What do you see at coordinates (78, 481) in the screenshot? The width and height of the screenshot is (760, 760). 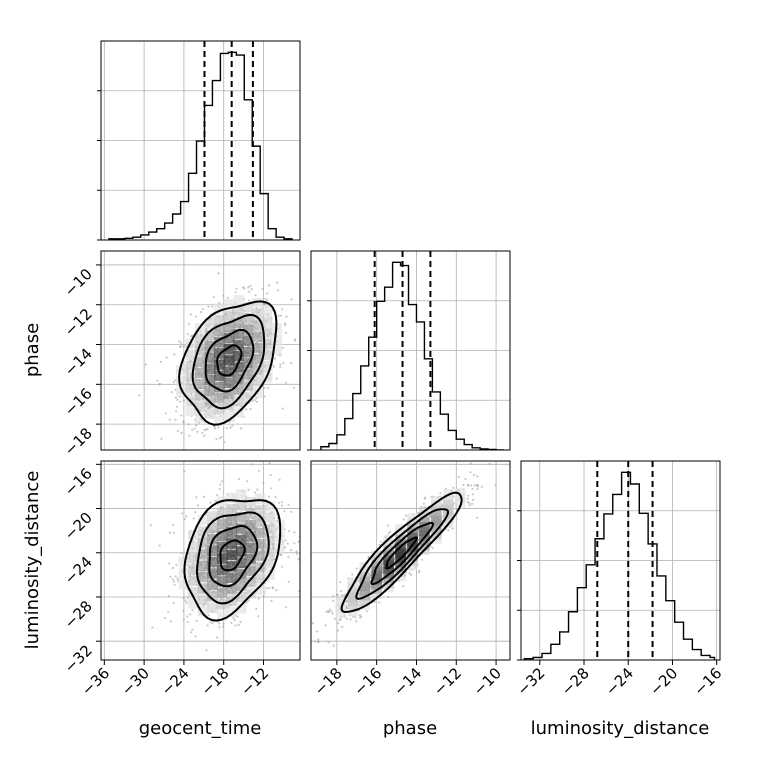 I see `ytick-label-luminosity_distance-4: −16` at bounding box center [78, 481].